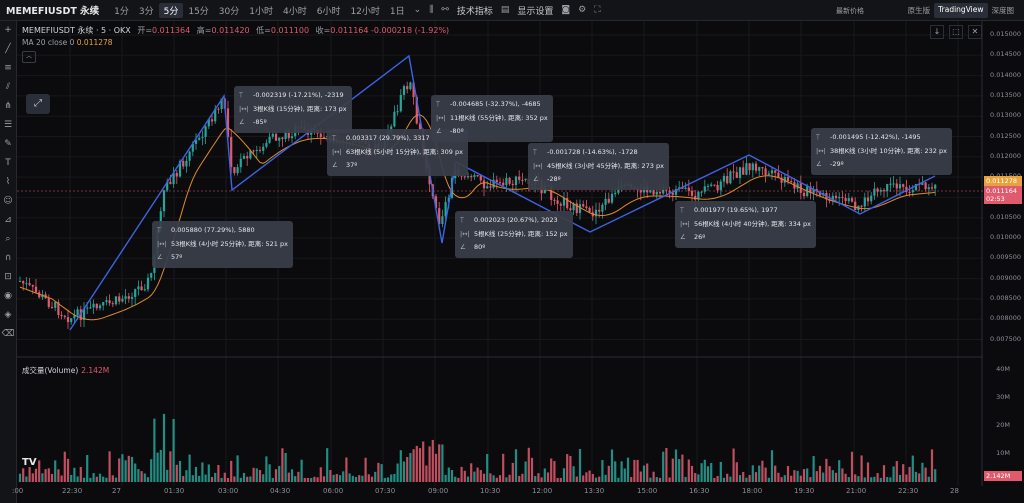  What do you see at coordinates (961, 10) in the screenshot?
I see `tab-tradingview: TradingView` at bounding box center [961, 10].